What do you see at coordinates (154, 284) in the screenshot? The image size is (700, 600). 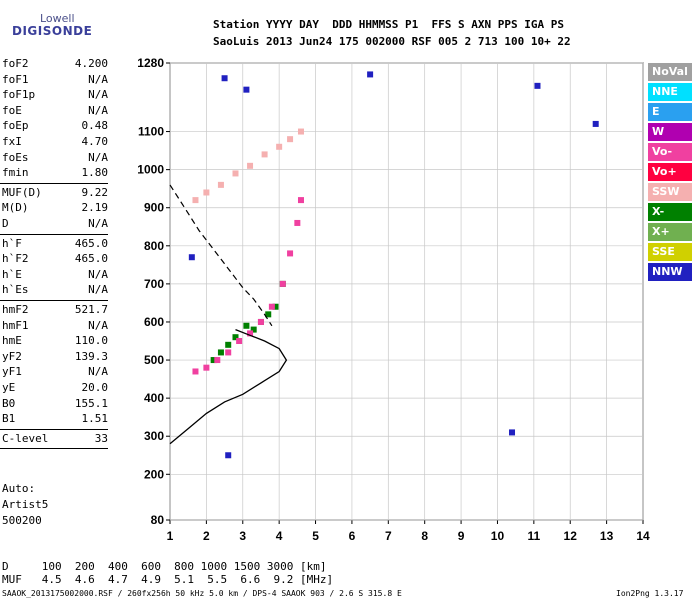 I see `y-tick-label: 700` at bounding box center [154, 284].